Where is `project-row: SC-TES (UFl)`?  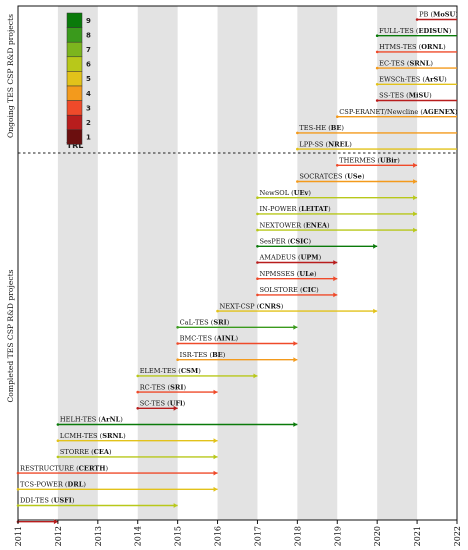 project-row: SC-TES (UFl) is located at coordinates (161, 405).